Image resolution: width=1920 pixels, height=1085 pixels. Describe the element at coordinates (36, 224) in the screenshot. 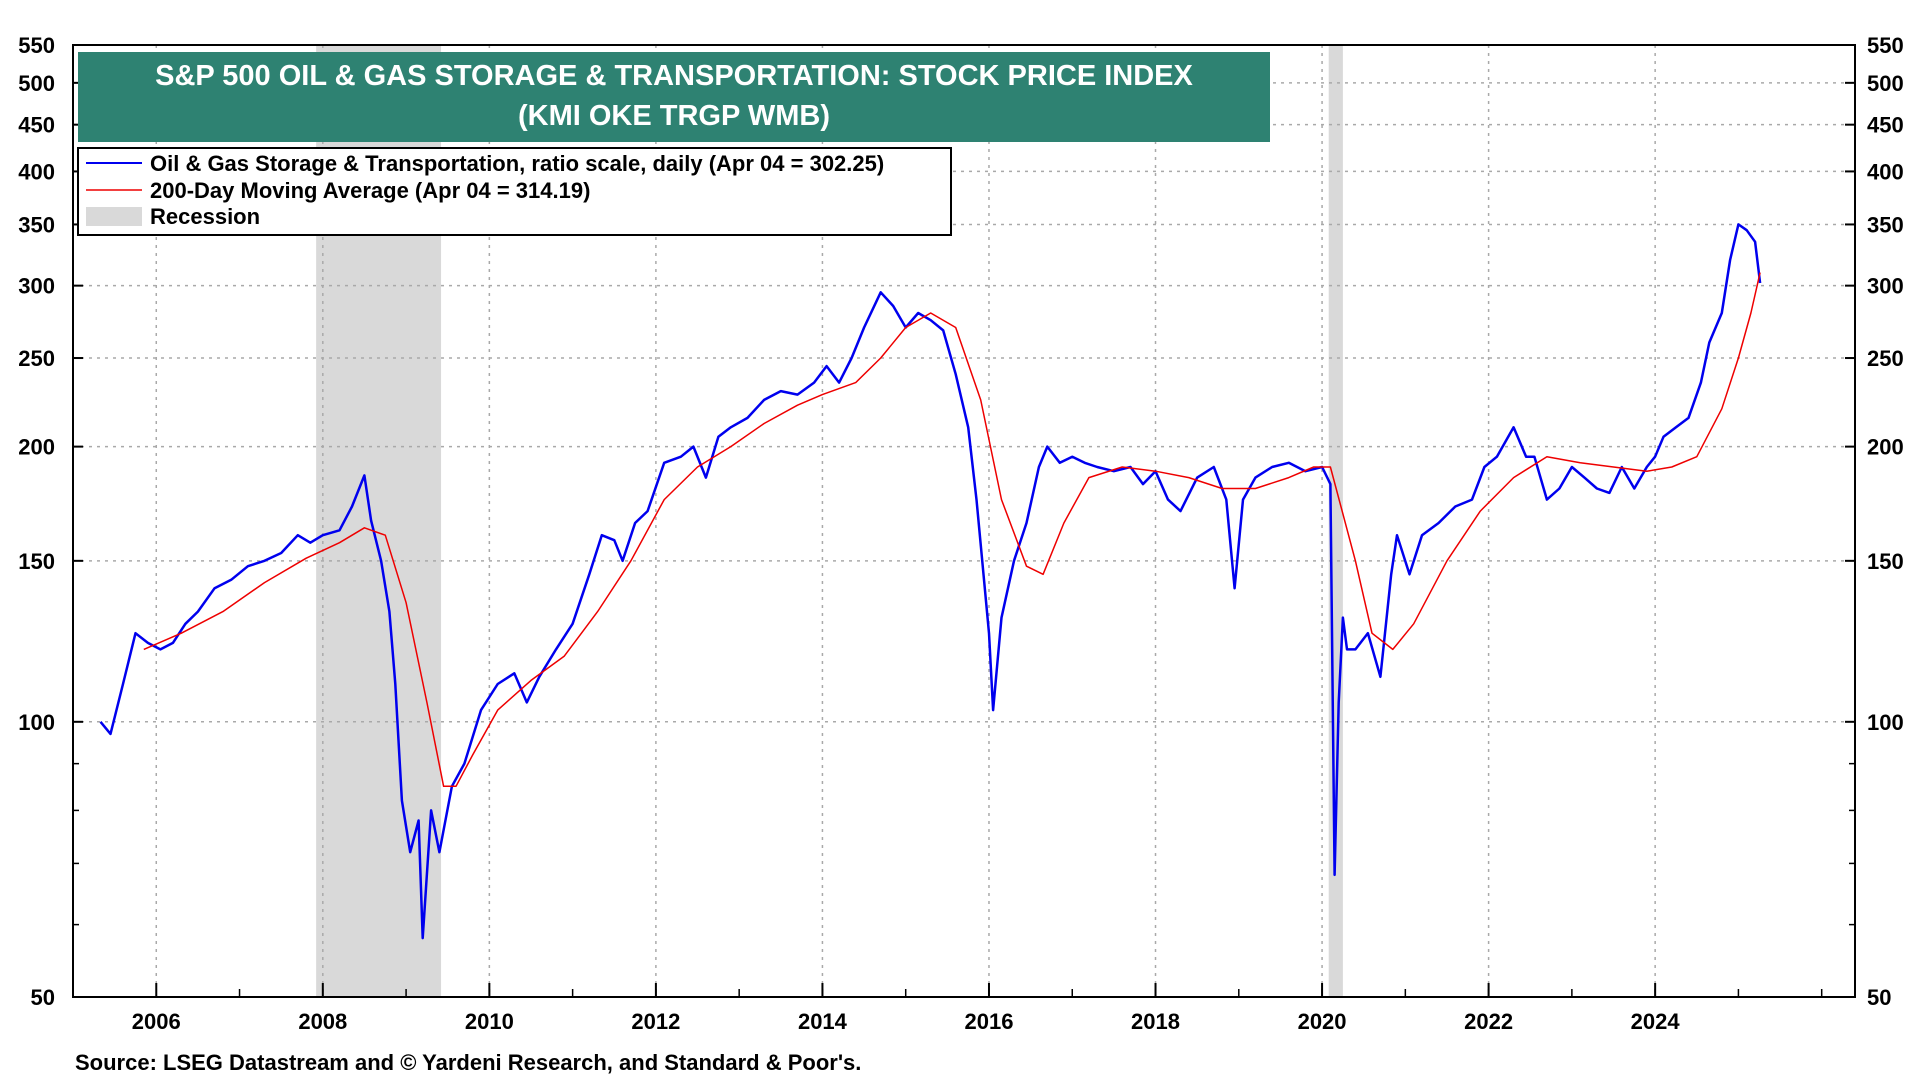

I see `y-tick-label-left-350: 350` at that location.